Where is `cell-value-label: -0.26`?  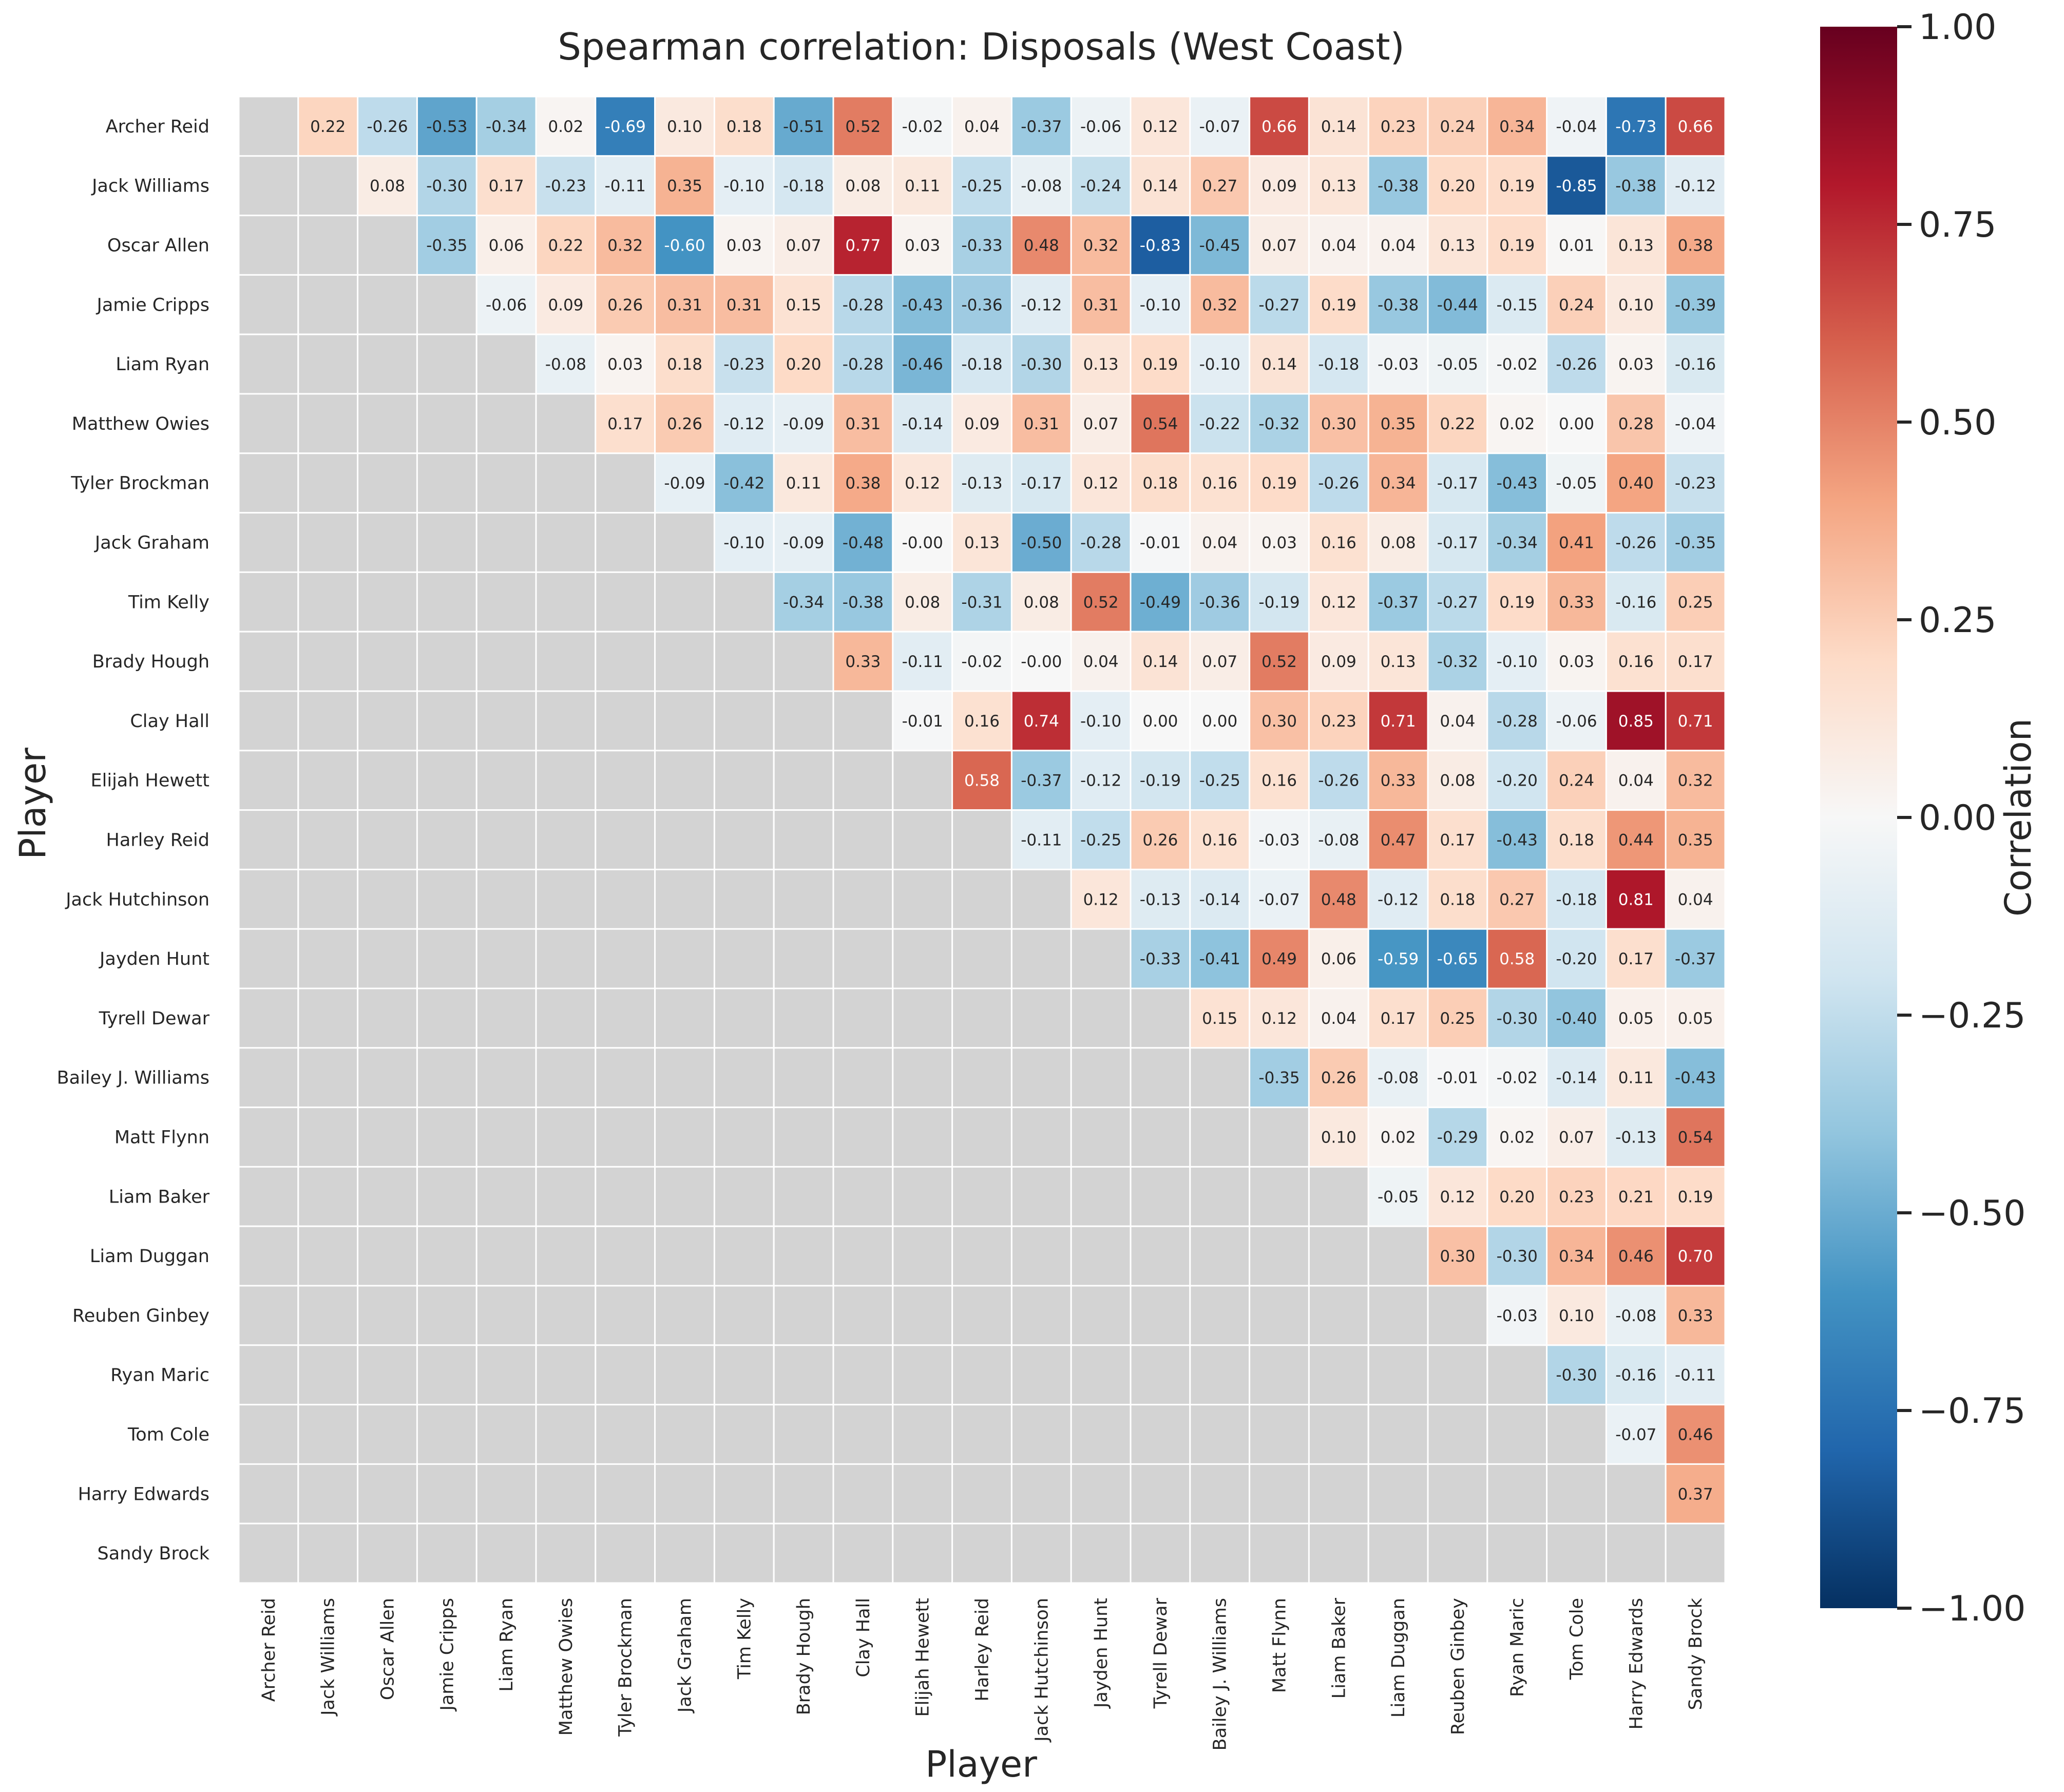
cell-value-label: -0.26 is located at coordinates (1338, 781).